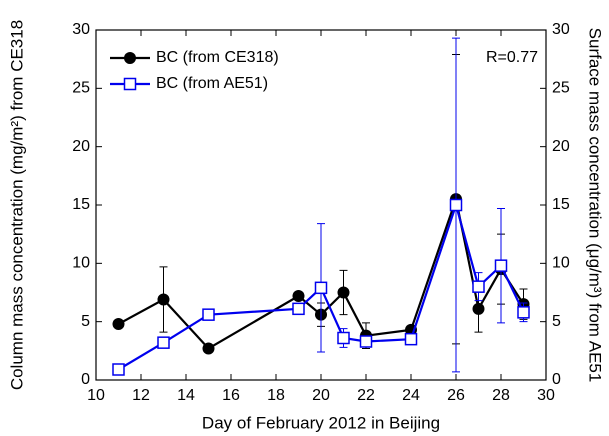 This screenshot has width=609, height=436. Describe the element at coordinates (81, 146) in the screenshot. I see `y-tick-label: 20` at that location.